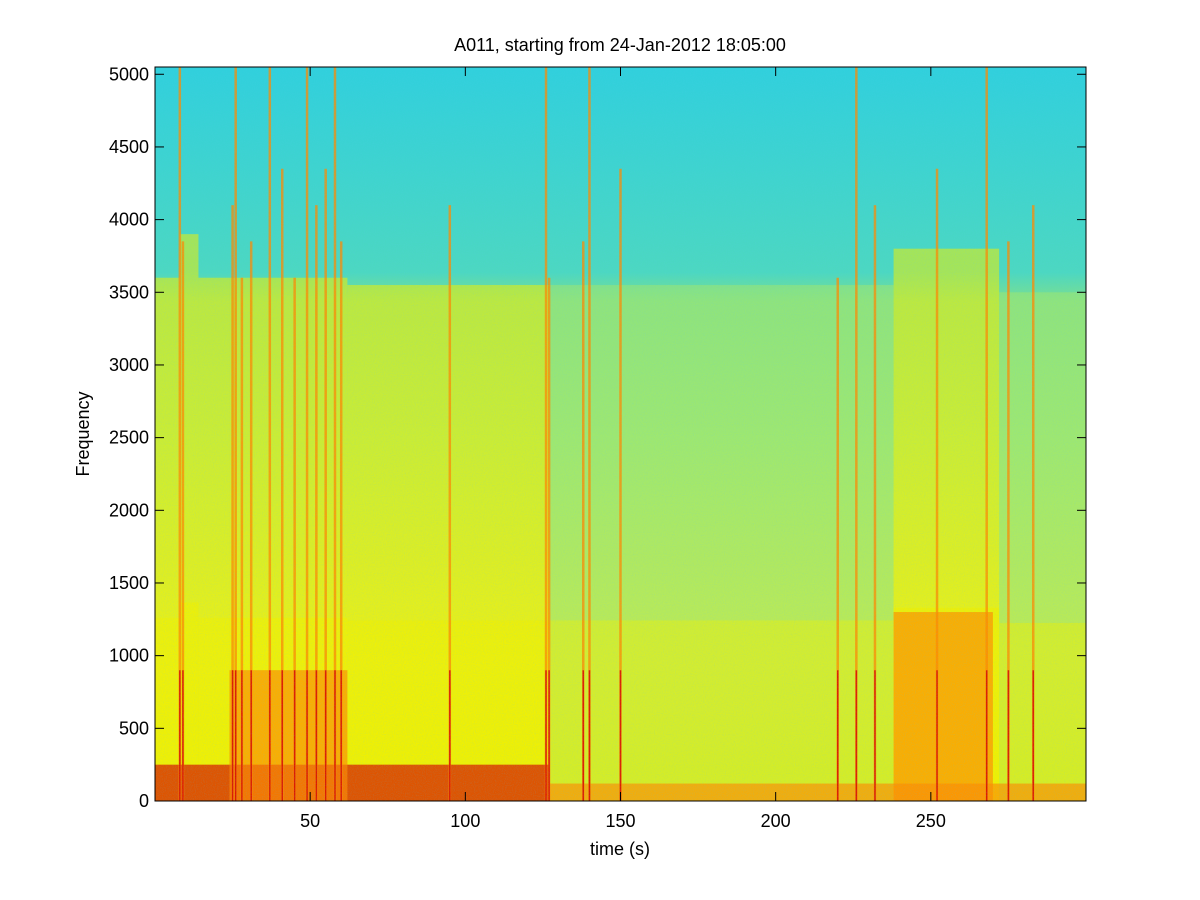  I want to click on y-tick-label: 3500, so click(129, 292).